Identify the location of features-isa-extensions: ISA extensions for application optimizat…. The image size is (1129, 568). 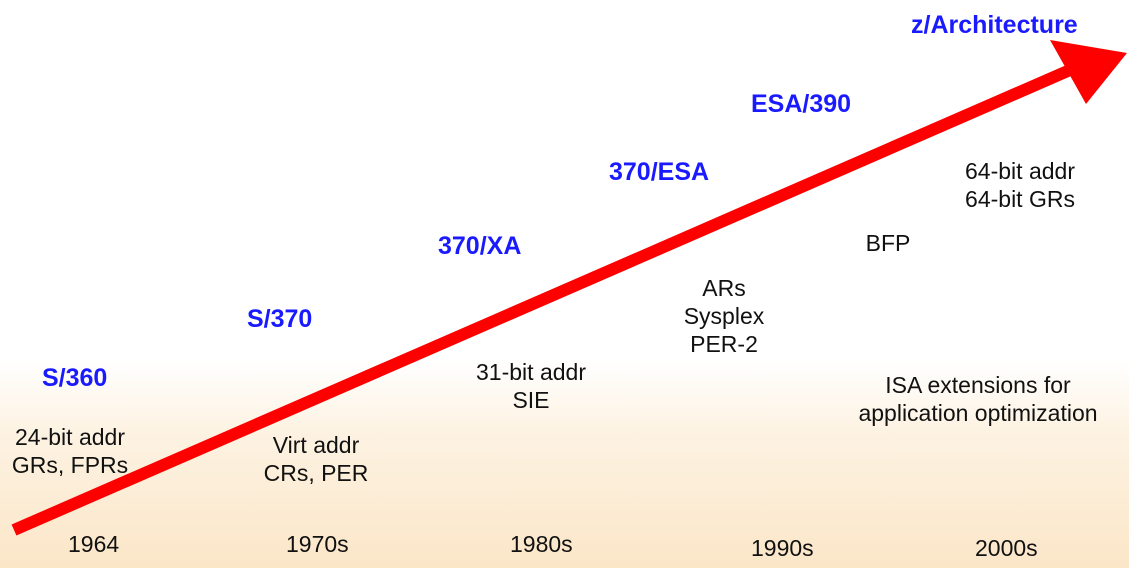
(978, 399).